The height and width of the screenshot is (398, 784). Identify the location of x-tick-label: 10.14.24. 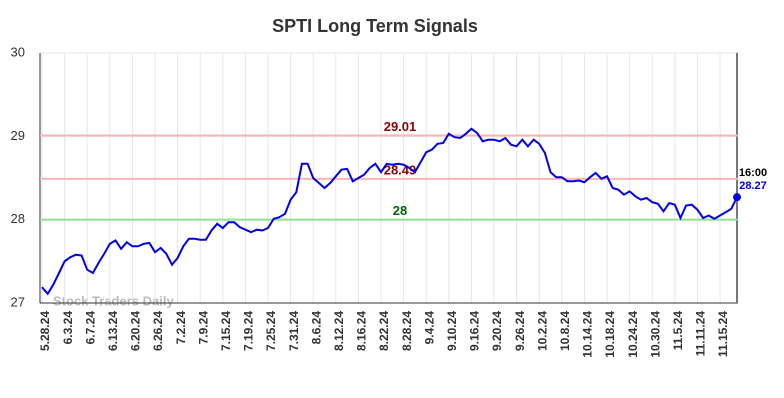
(588, 334).